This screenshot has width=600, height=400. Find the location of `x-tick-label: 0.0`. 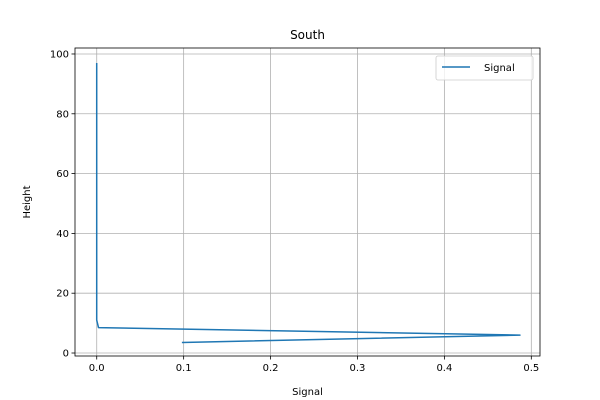

x-tick-label: 0.0 is located at coordinates (97, 368).